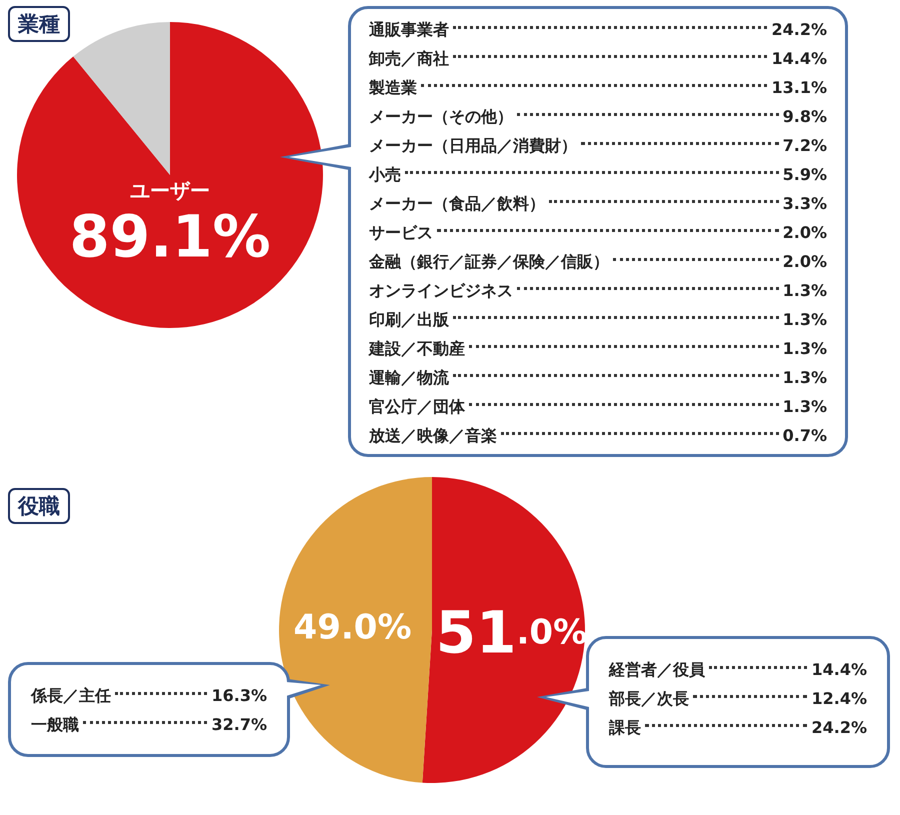 This screenshot has width=900, height=815. Describe the element at coordinates (738, 702) in the screenshot. I see `callout-box: 経営者／役員 14.4% 部長／次長 12.4% 課長 24.2%` at that location.